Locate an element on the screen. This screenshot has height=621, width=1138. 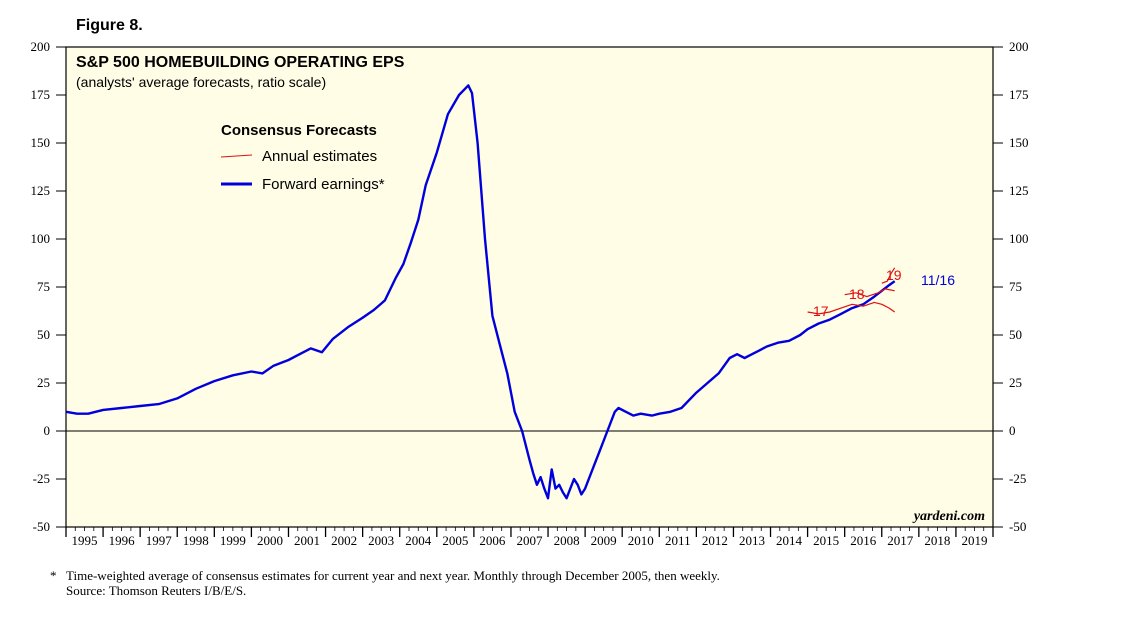
end-label-forward: 11/16 is located at coordinates (938, 280).